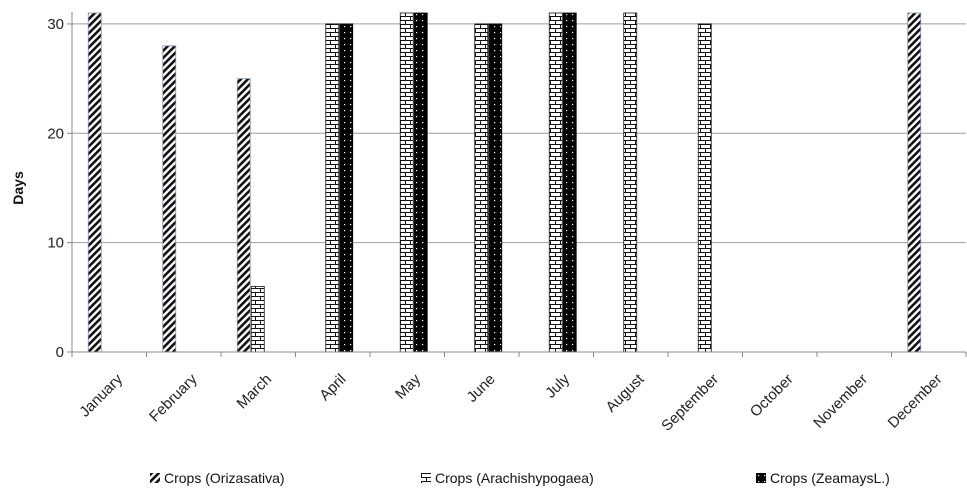 The width and height of the screenshot is (967, 497). I want to click on x-tick-label: January, so click(101, 395).